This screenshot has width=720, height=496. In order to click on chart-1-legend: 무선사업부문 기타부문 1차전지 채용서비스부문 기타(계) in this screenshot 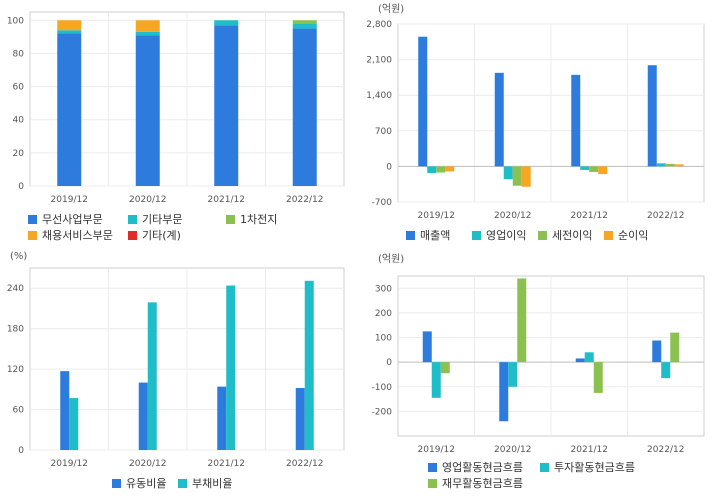, I will do `click(180, 228)`.